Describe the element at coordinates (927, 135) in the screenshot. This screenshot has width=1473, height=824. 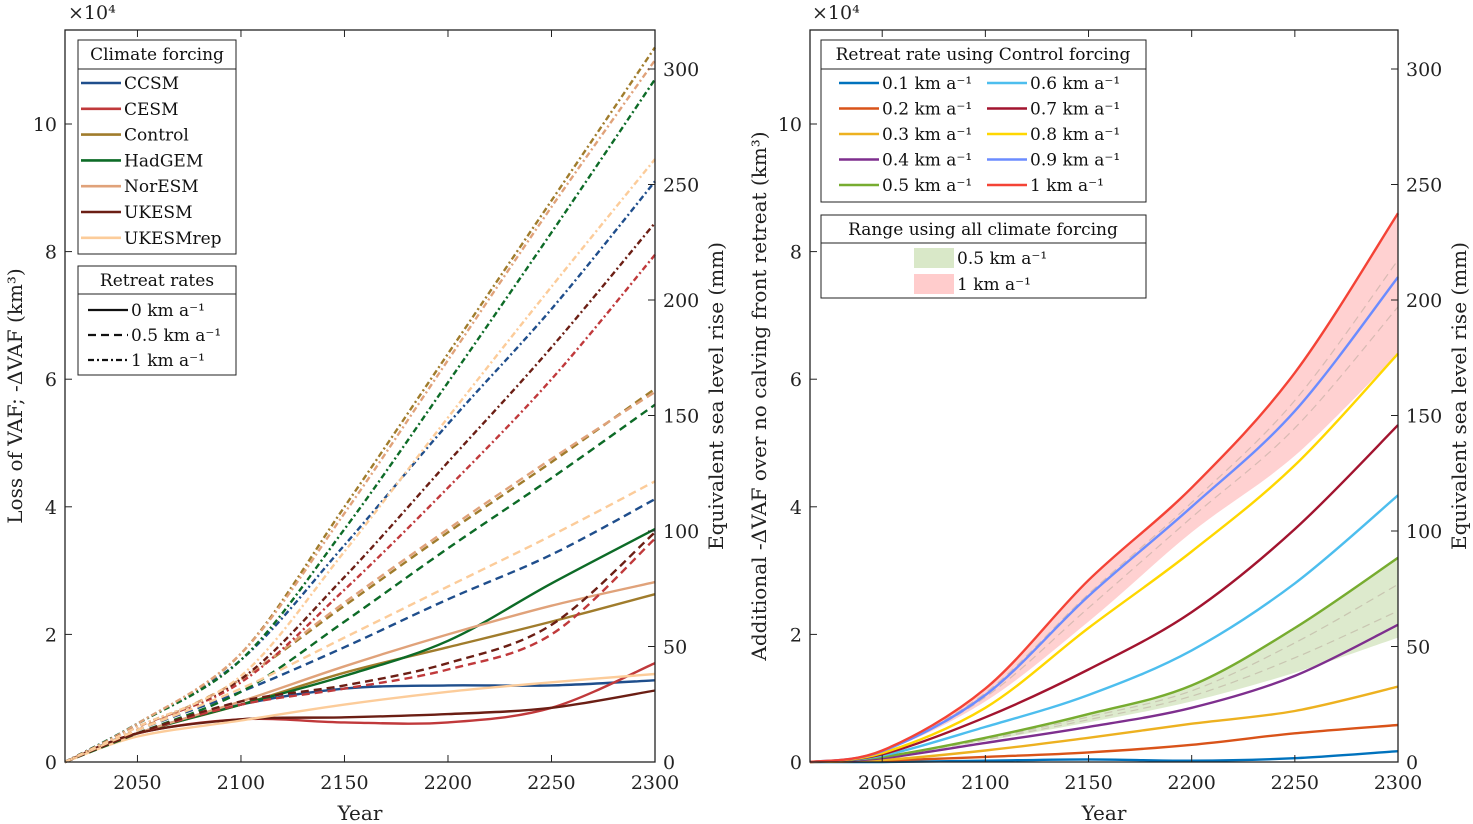
I see `legend-entry-label: 0.3 km a⁻¹` at that location.